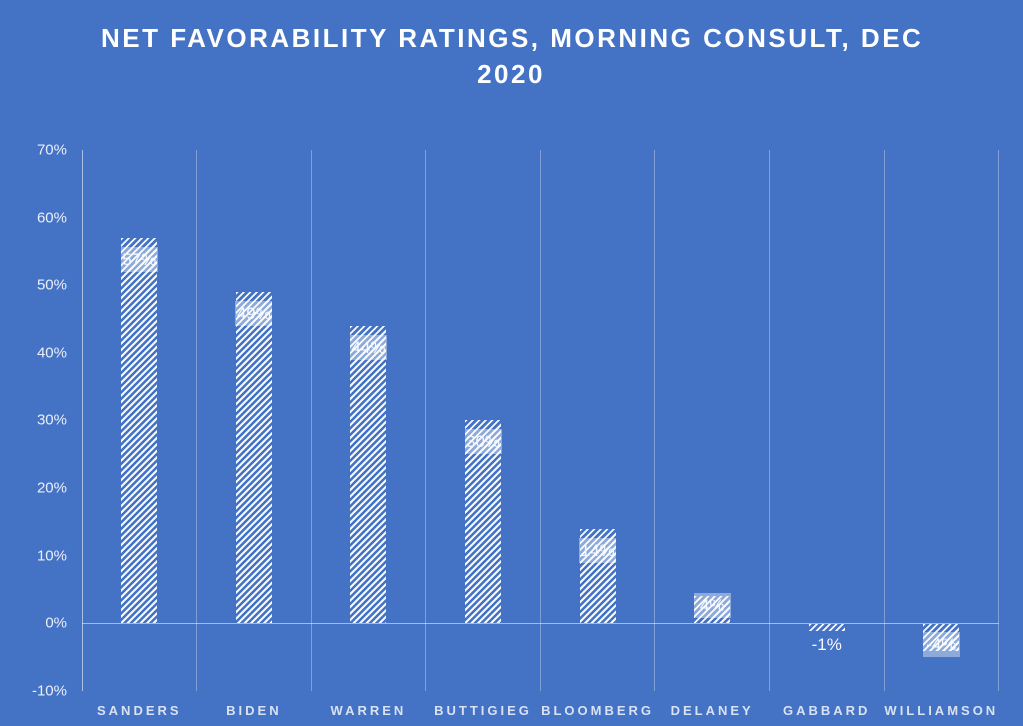 The image size is (1023, 726). I want to click on chart-title-line-2: 2020, so click(511, 74).